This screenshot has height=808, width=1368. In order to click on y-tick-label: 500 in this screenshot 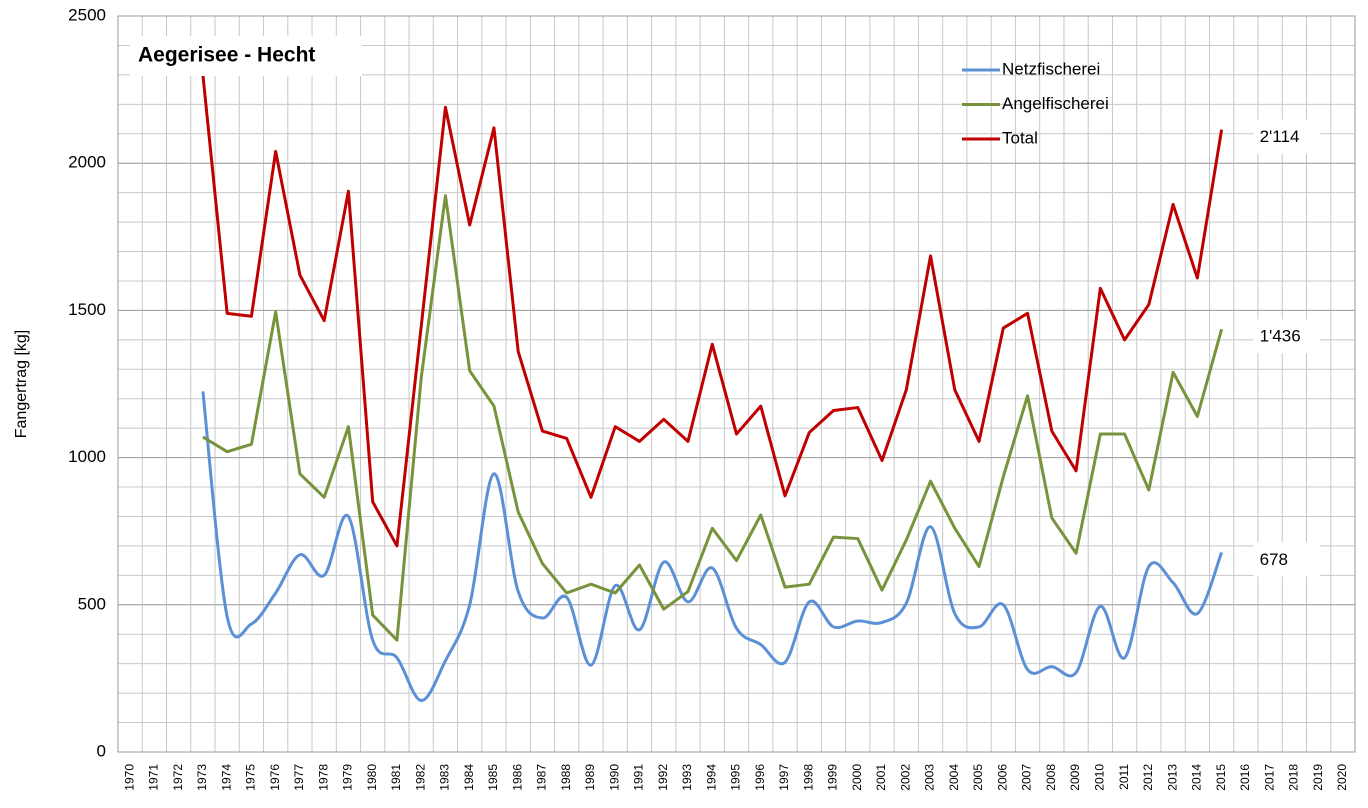, I will do `click(92, 603)`.